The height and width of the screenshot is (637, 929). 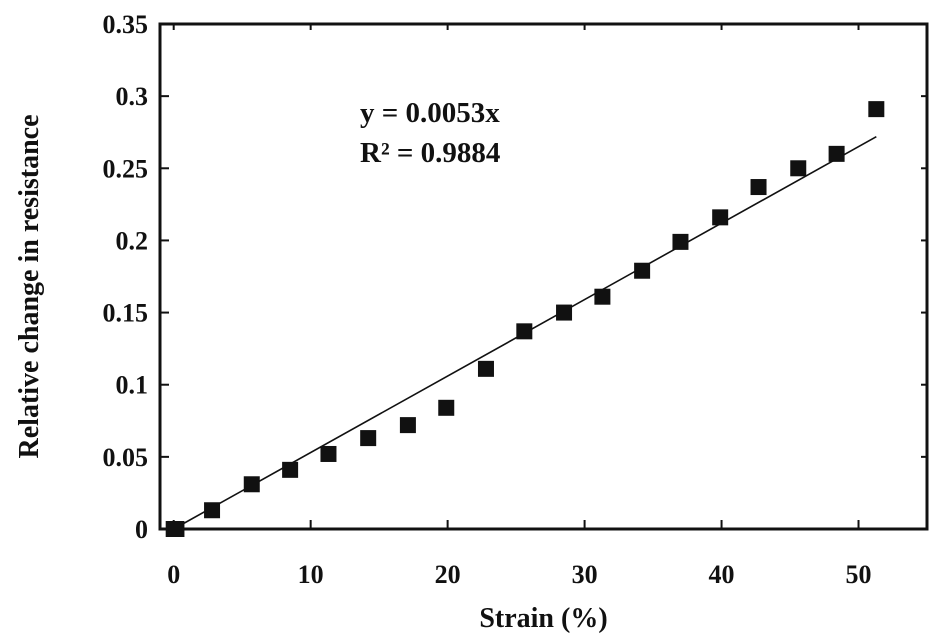 I want to click on x-tick-label: 30, so click(x=585, y=574).